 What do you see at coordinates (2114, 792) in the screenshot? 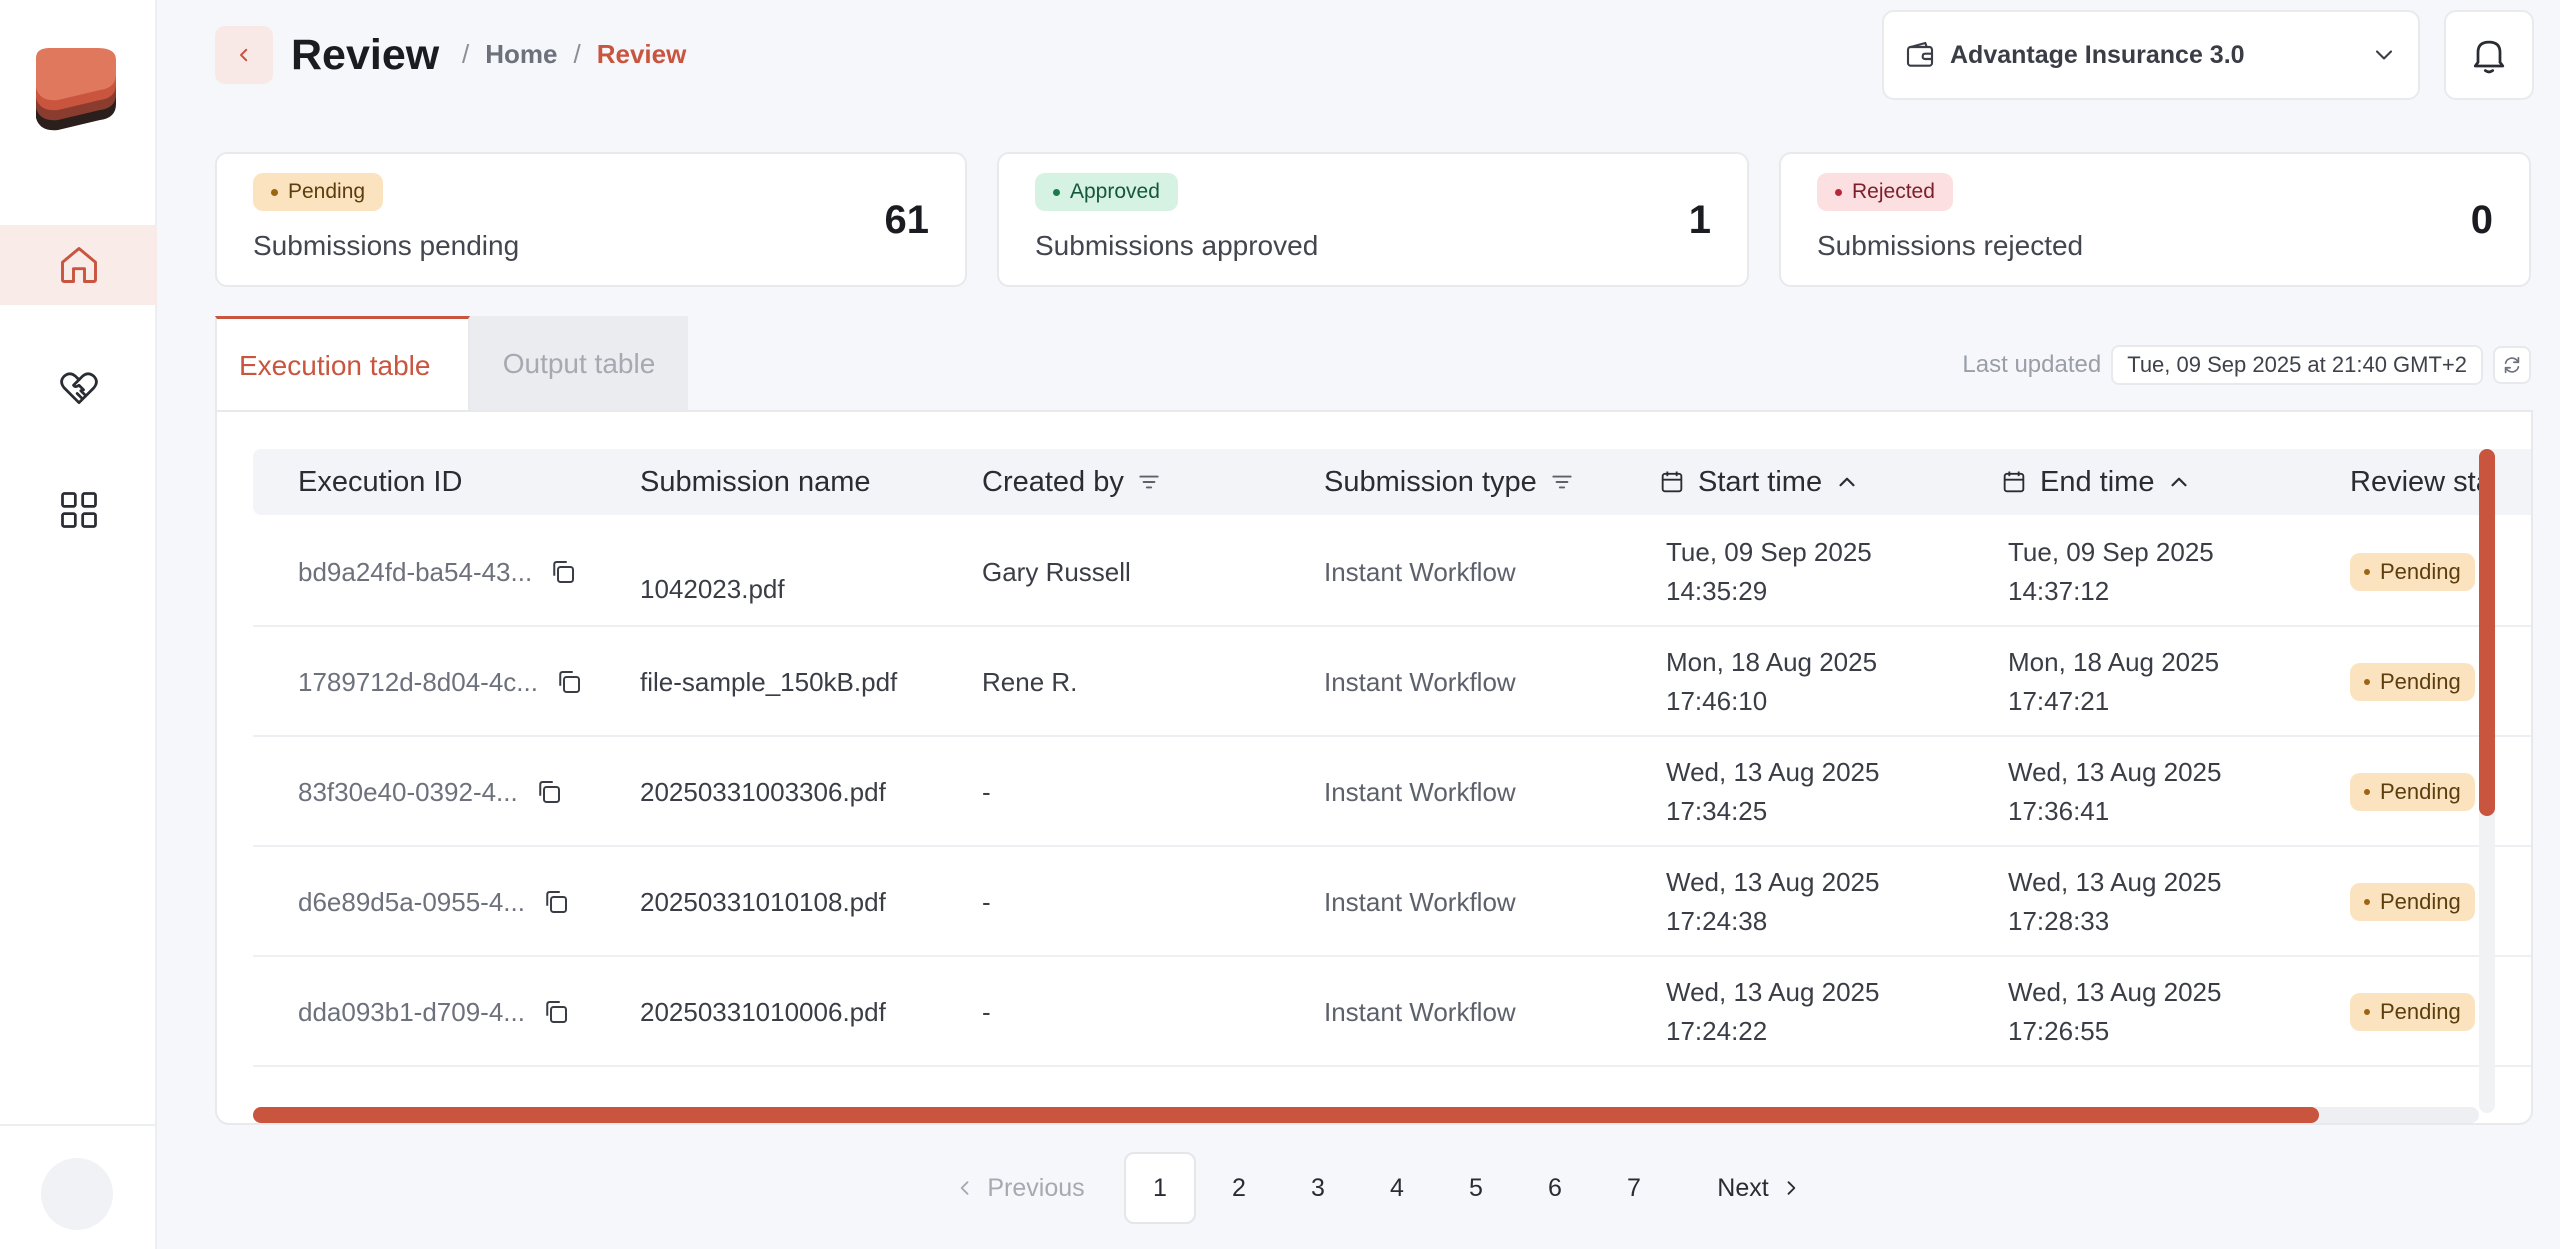
I see `end-time: Wed, 13 Aug 2025 17:36:41` at bounding box center [2114, 792].